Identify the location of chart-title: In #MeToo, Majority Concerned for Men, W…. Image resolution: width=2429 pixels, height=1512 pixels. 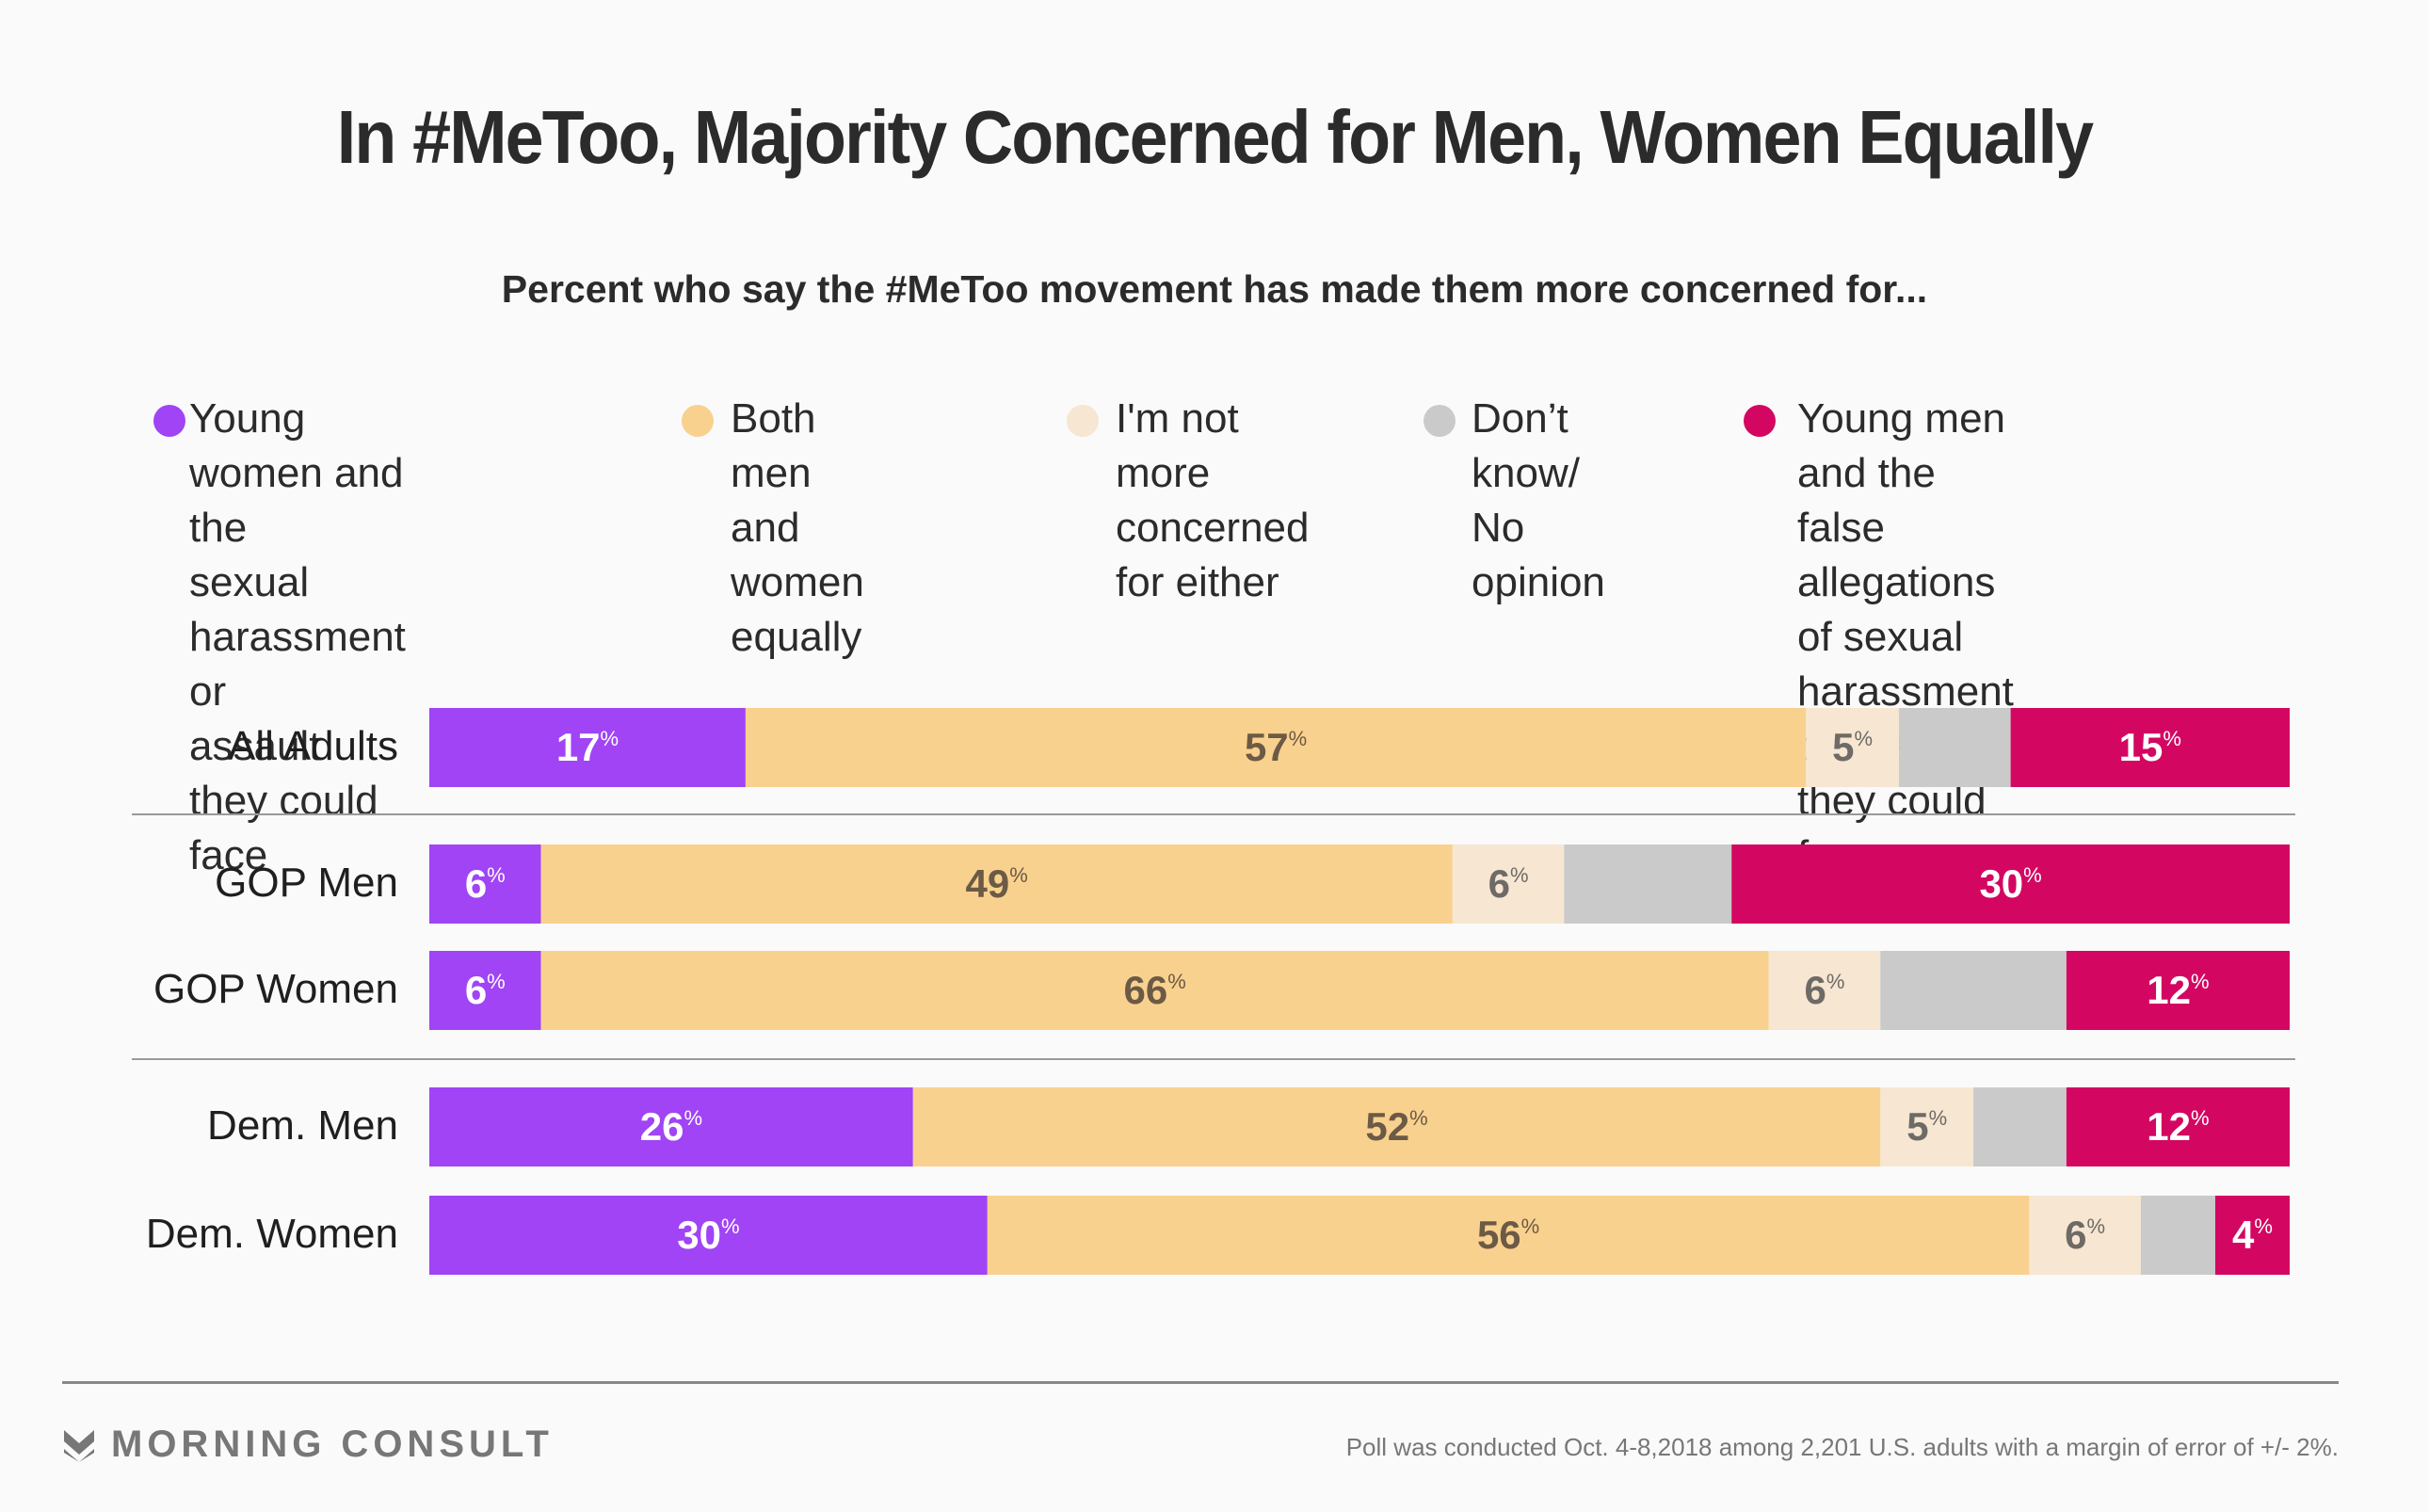
(1215, 137).